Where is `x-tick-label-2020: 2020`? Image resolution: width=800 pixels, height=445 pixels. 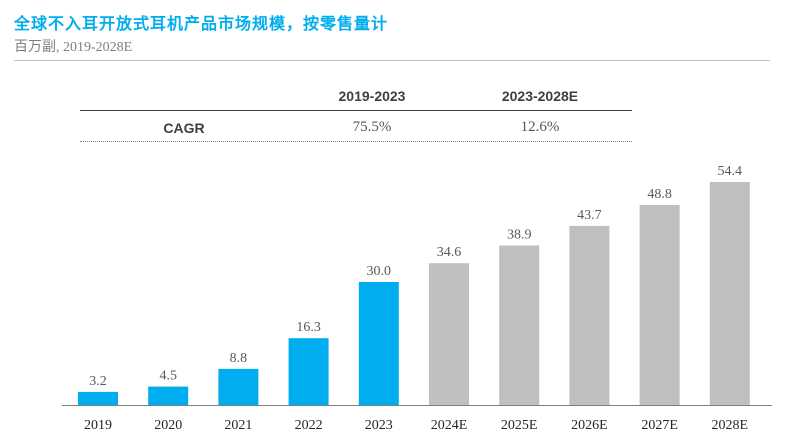 x-tick-label-2020: 2020 is located at coordinates (168, 425).